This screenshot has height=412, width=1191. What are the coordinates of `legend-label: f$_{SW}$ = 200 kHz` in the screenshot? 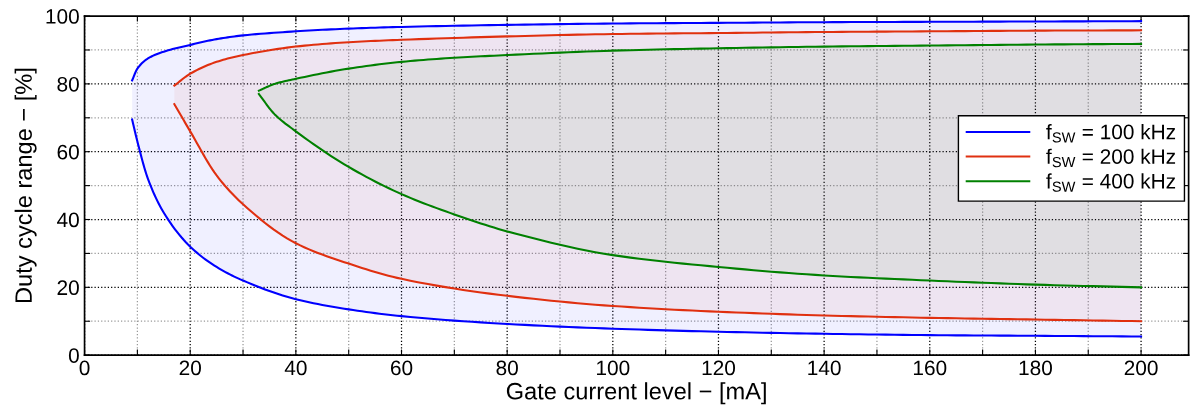 It's located at (1111, 158).